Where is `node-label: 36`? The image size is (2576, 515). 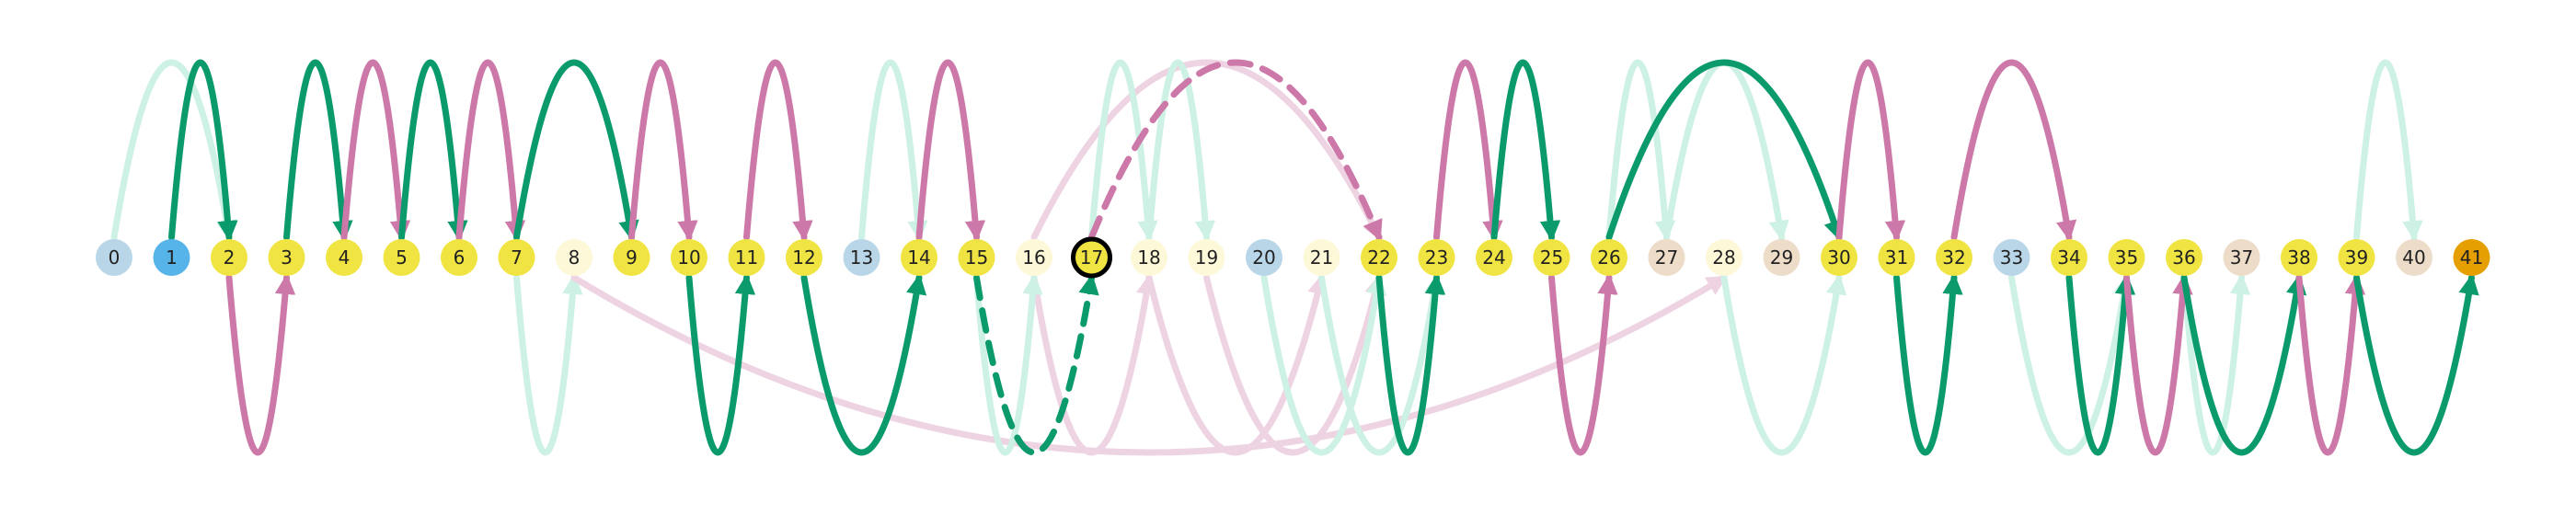
node-label: 36 is located at coordinates (2183, 257).